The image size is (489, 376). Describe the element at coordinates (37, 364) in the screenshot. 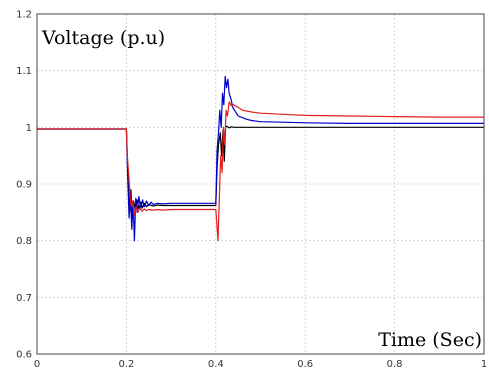

I see `x-tick-label: 0` at that location.